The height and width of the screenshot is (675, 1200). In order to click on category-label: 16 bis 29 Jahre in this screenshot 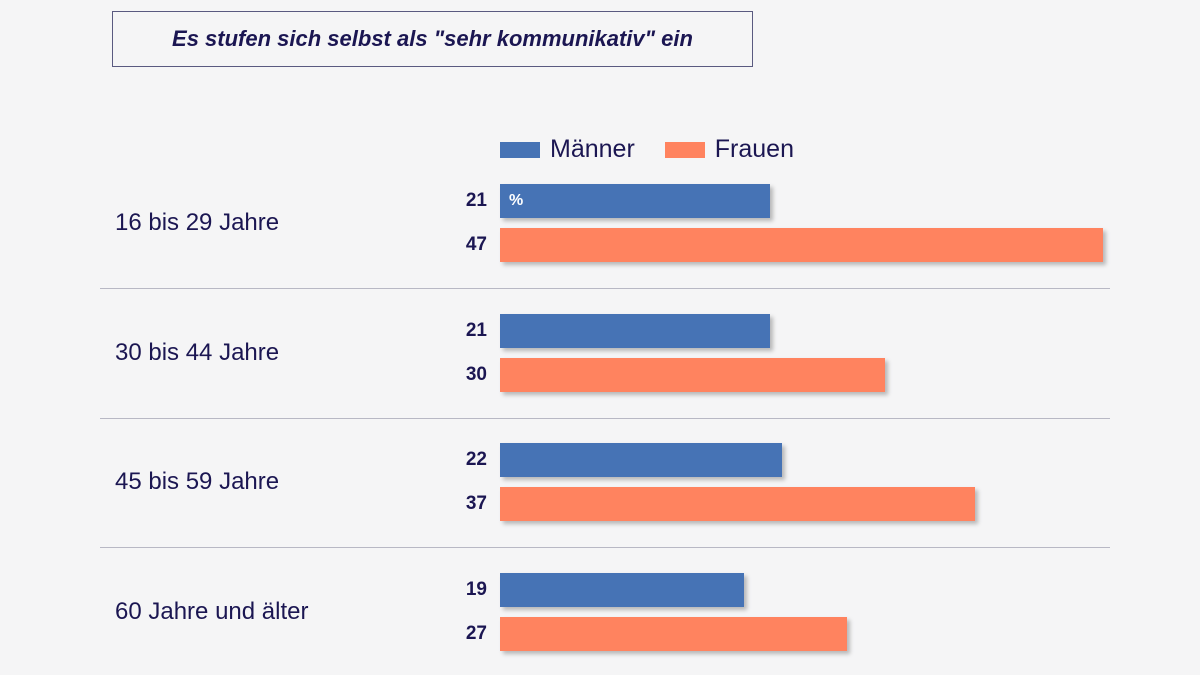, I will do `click(197, 222)`.